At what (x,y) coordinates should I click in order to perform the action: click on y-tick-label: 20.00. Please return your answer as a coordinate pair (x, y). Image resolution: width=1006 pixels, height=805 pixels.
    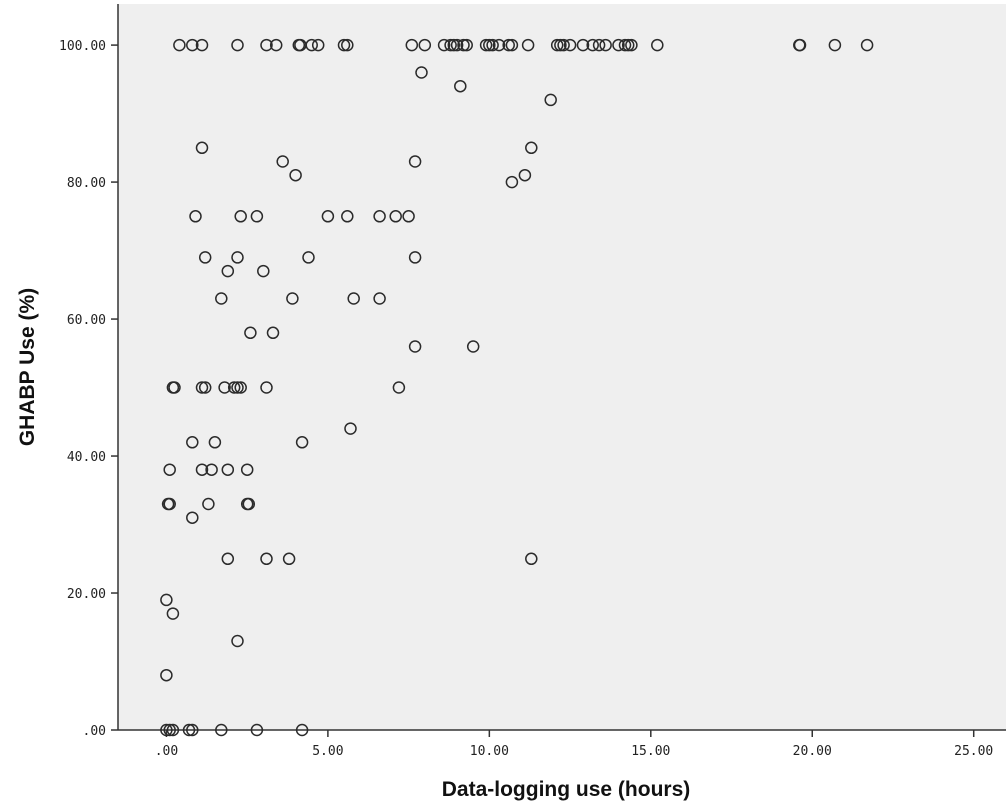
    Looking at the image, I should click on (86, 594).